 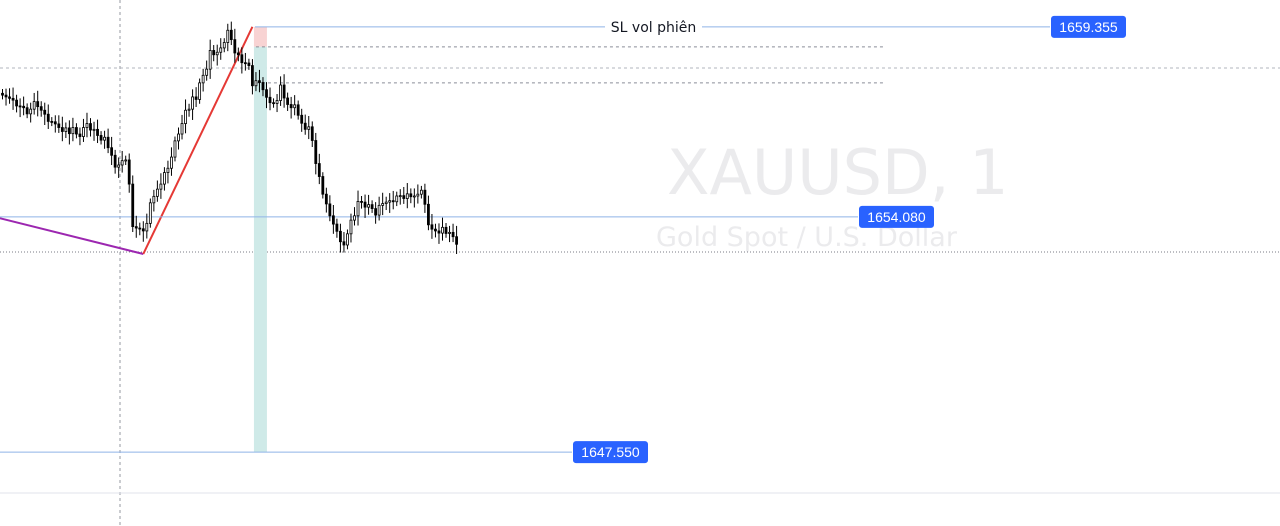 I want to click on price-label-text: 1659.355, so click(x=1088, y=27).